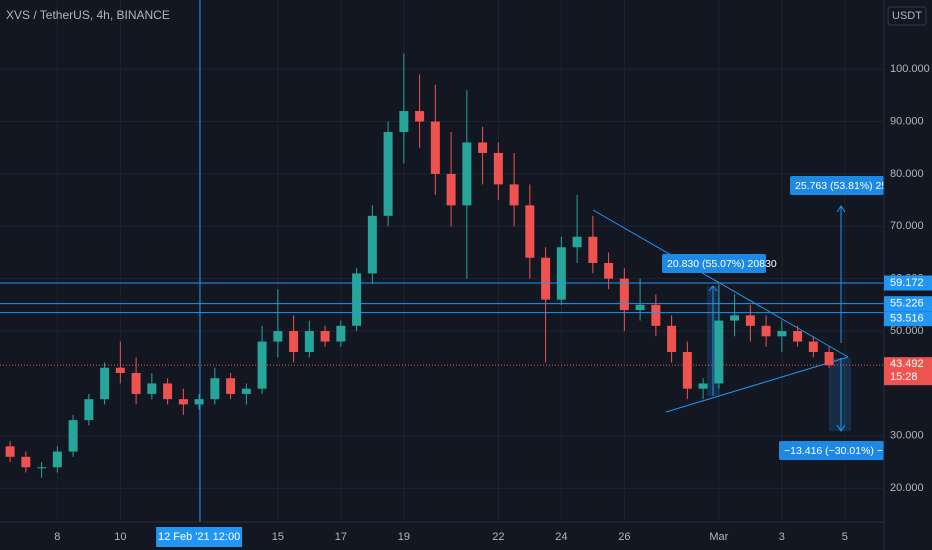 This screenshot has width=932, height=550. I want to click on currency: USDT, so click(907, 16).